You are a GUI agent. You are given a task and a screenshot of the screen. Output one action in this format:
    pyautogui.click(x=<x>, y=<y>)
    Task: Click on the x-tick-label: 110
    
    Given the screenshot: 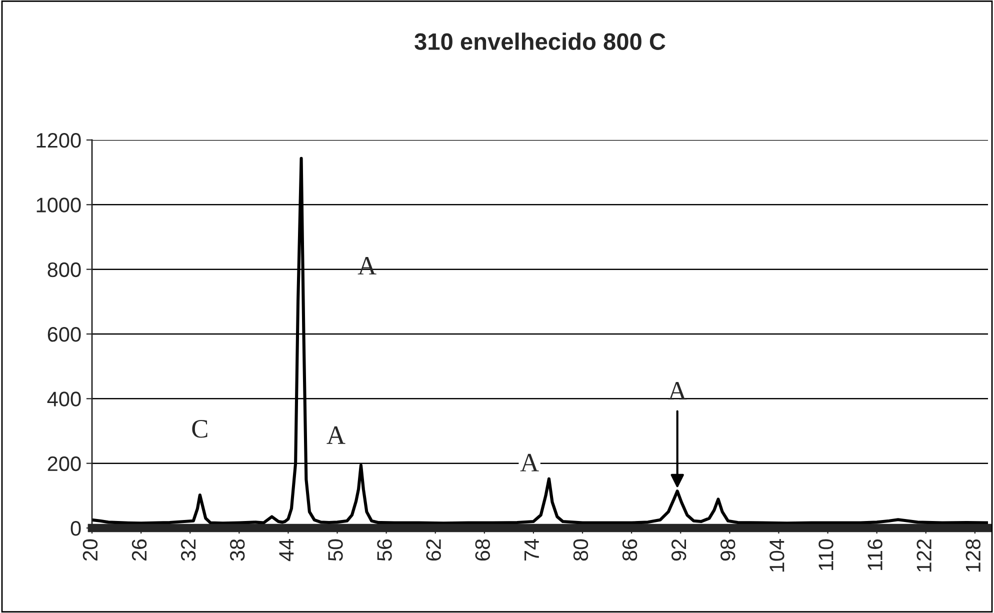 What is the action you would take?
    pyautogui.click(x=826, y=554)
    